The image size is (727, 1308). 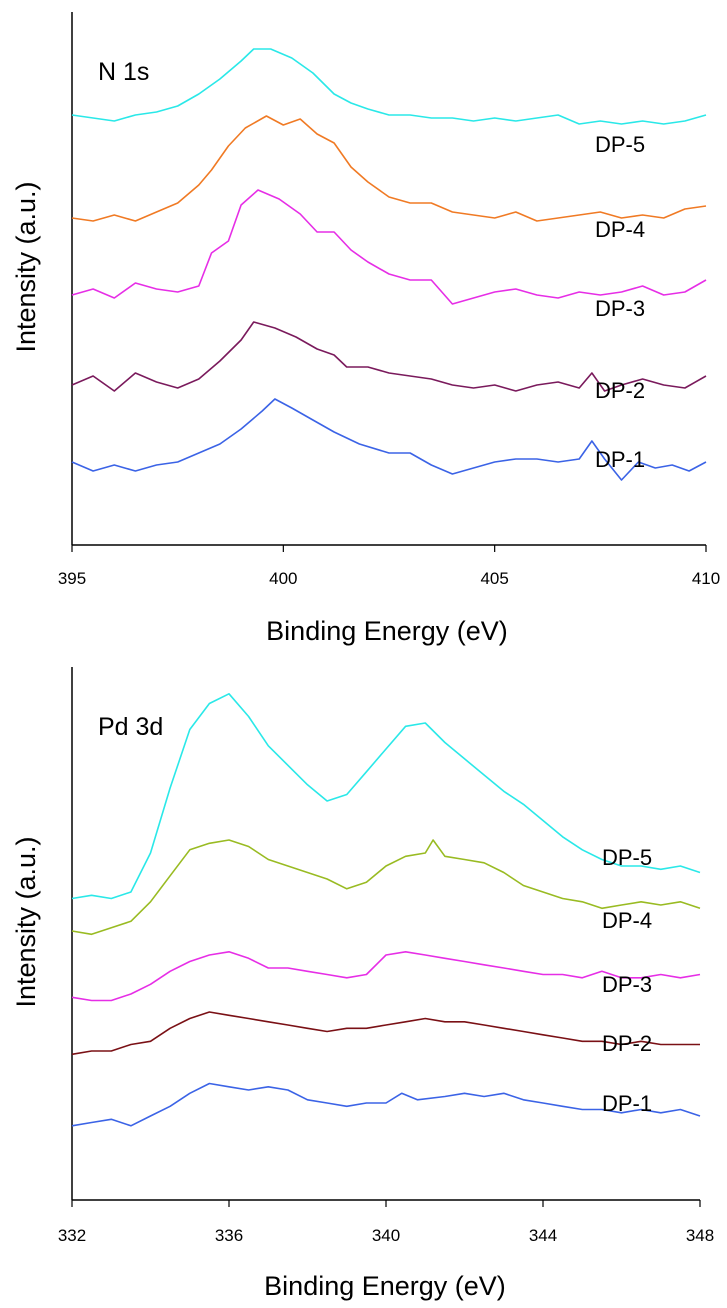 I want to click on x-tick-label: 348, so click(x=700, y=1235).